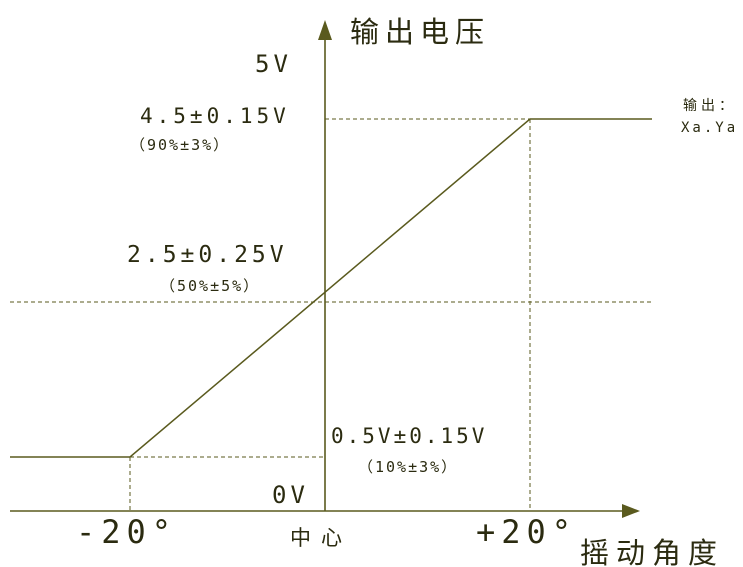 The image size is (743, 567). Describe the element at coordinates (180, 145) in the screenshot. I see `high-level-percent: （90%±3%）` at that location.